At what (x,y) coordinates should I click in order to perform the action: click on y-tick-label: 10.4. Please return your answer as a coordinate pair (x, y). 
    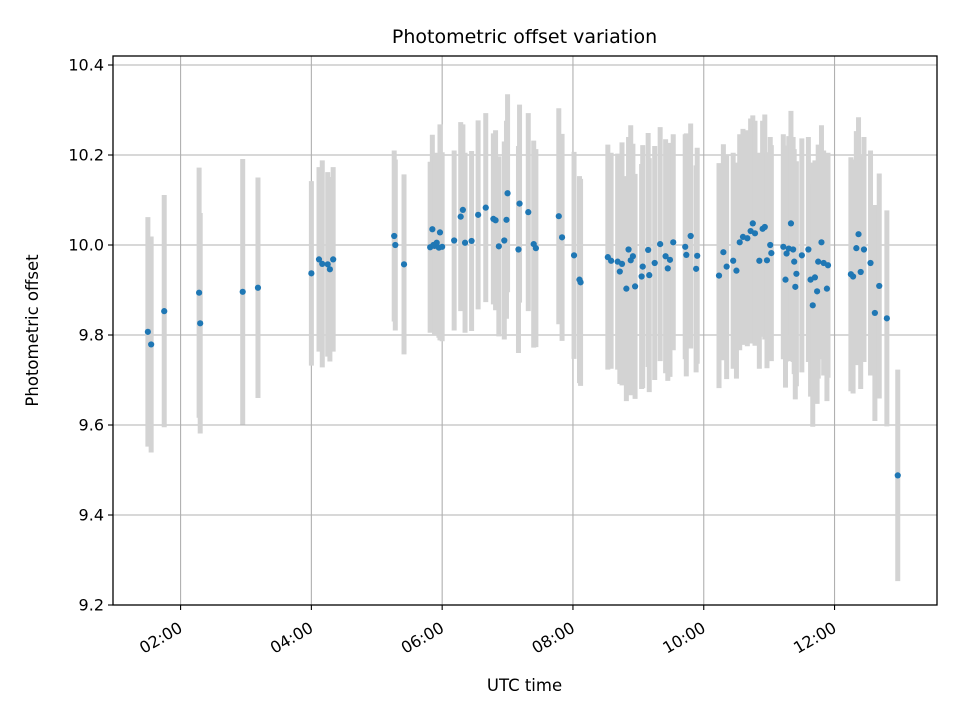
    Looking at the image, I should click on (86, 65).